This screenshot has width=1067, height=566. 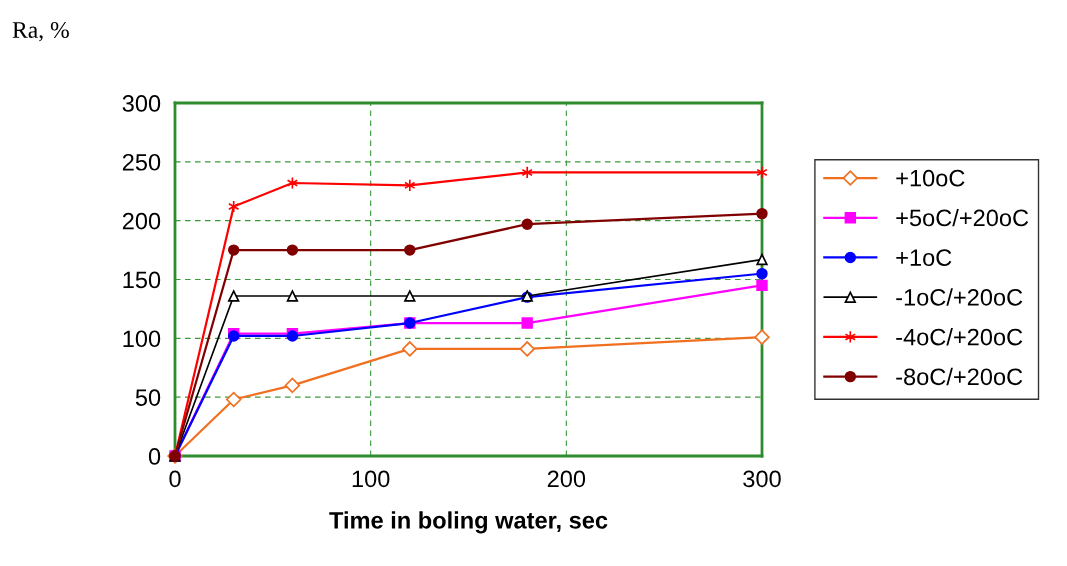 I want to click on y-tick-label: 100, so click(x=142, y=339).